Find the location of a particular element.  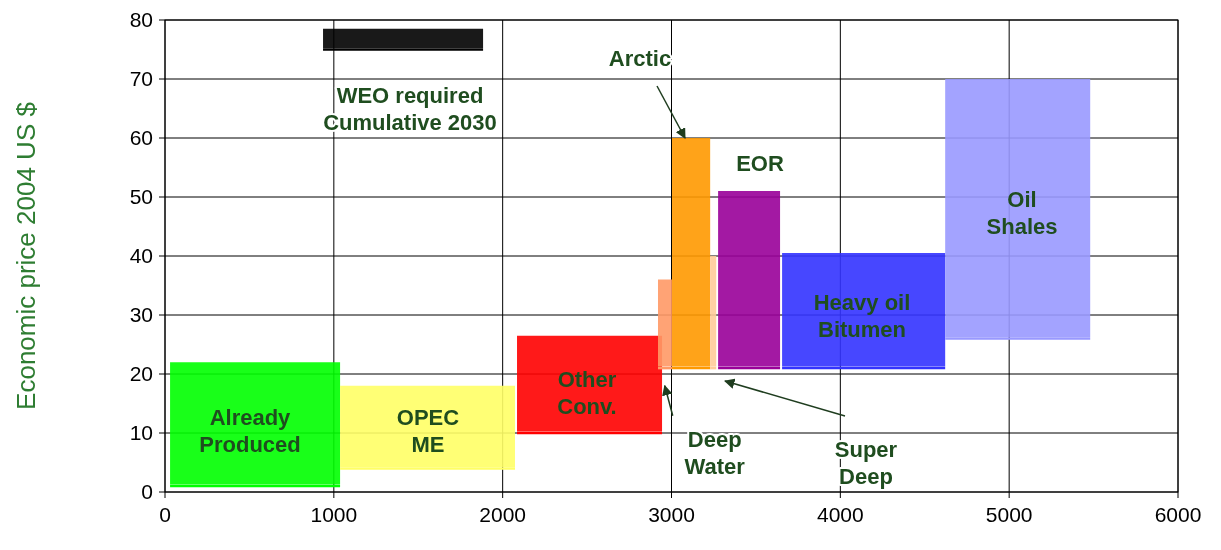

y-tick-label: 20 is located at coordinates (141, 373).